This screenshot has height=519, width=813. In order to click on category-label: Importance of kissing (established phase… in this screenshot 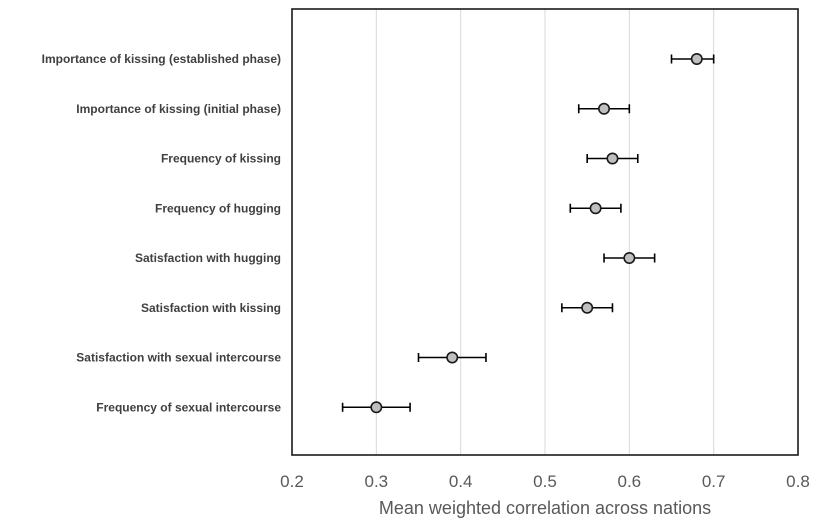, I will do `click(161, 59)`.